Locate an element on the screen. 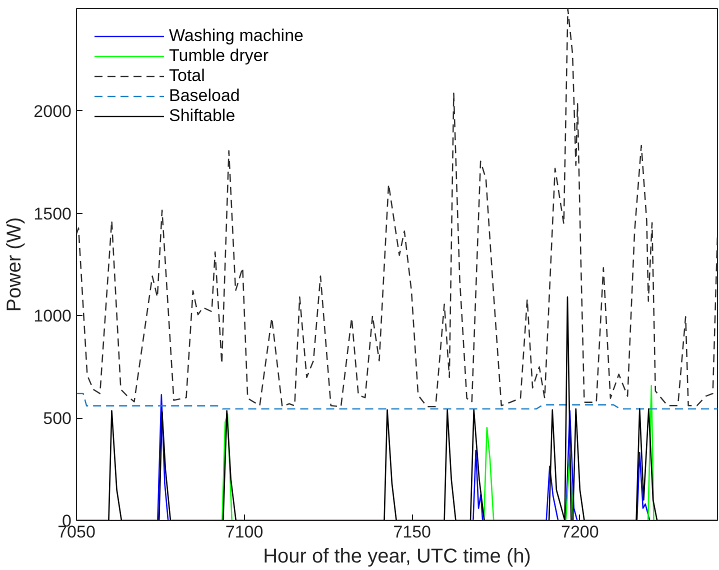  legend-label: Total is located at coordinates (187, 76).